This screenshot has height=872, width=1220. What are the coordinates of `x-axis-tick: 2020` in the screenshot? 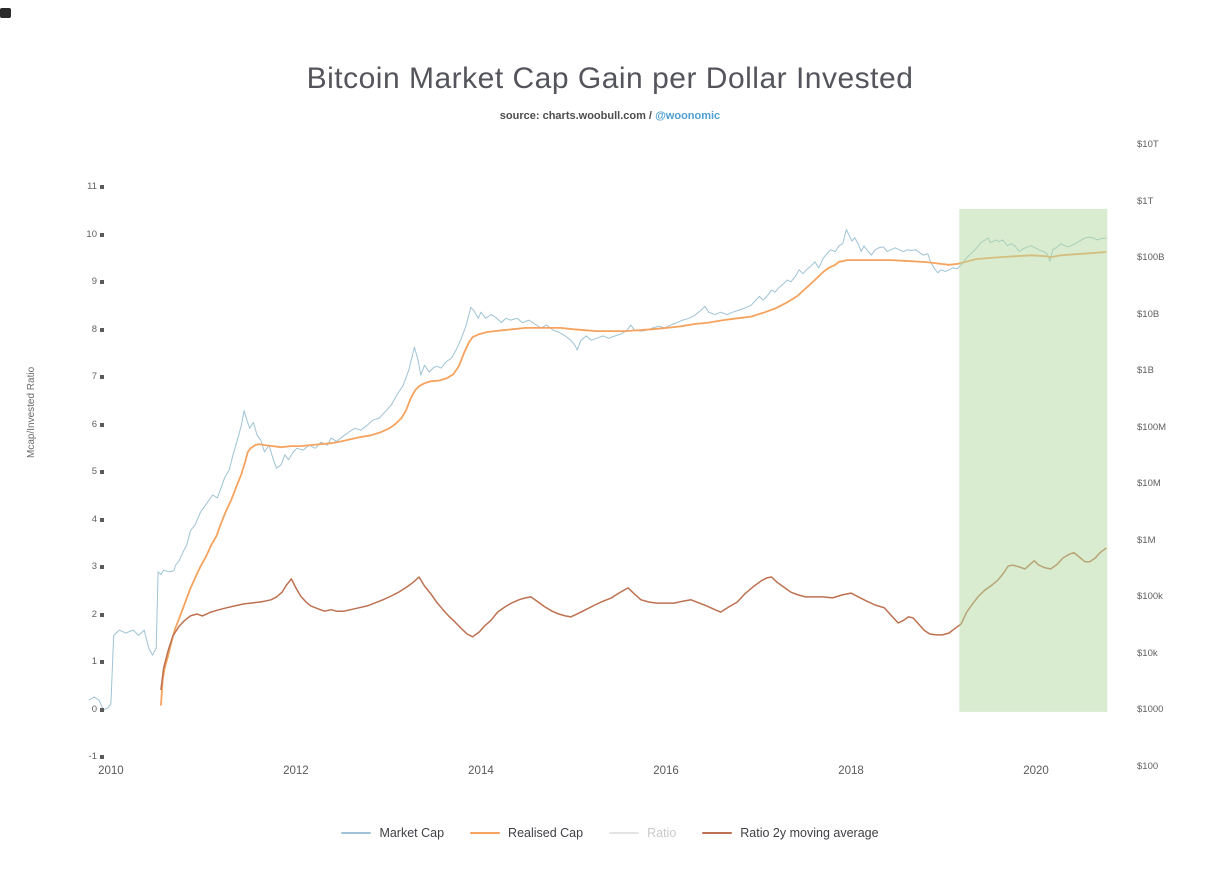 It's located at (1036, 771).